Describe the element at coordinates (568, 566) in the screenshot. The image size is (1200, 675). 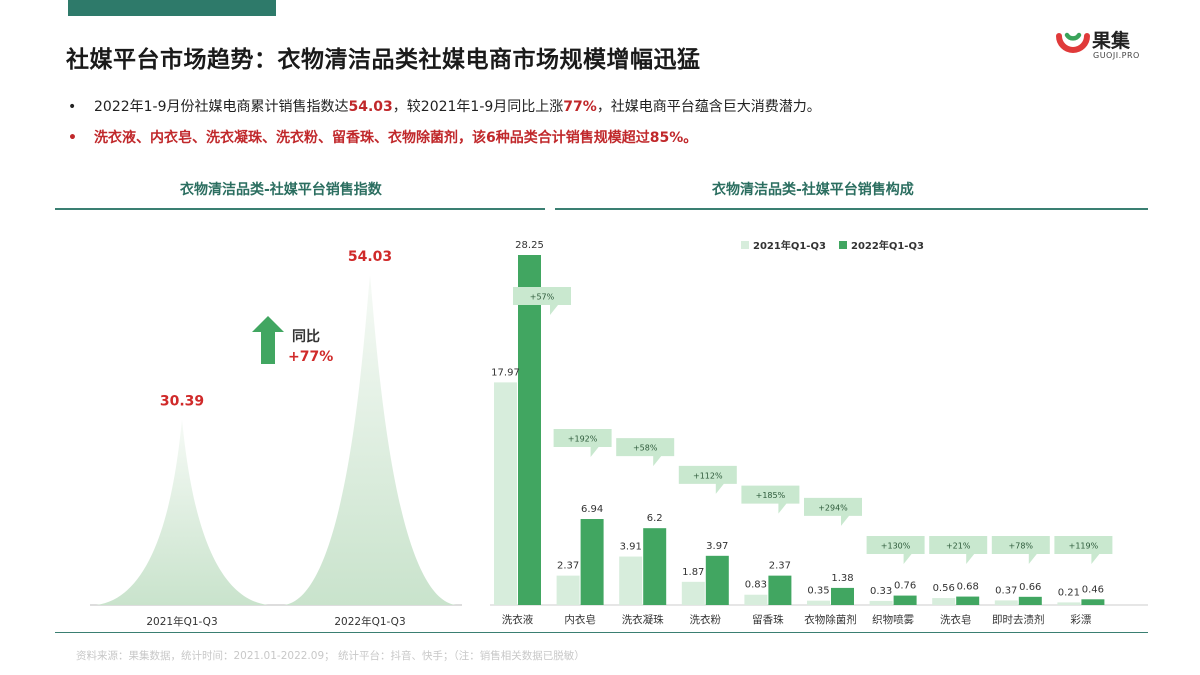
I see `data-label-2021: 2.37` at that location.